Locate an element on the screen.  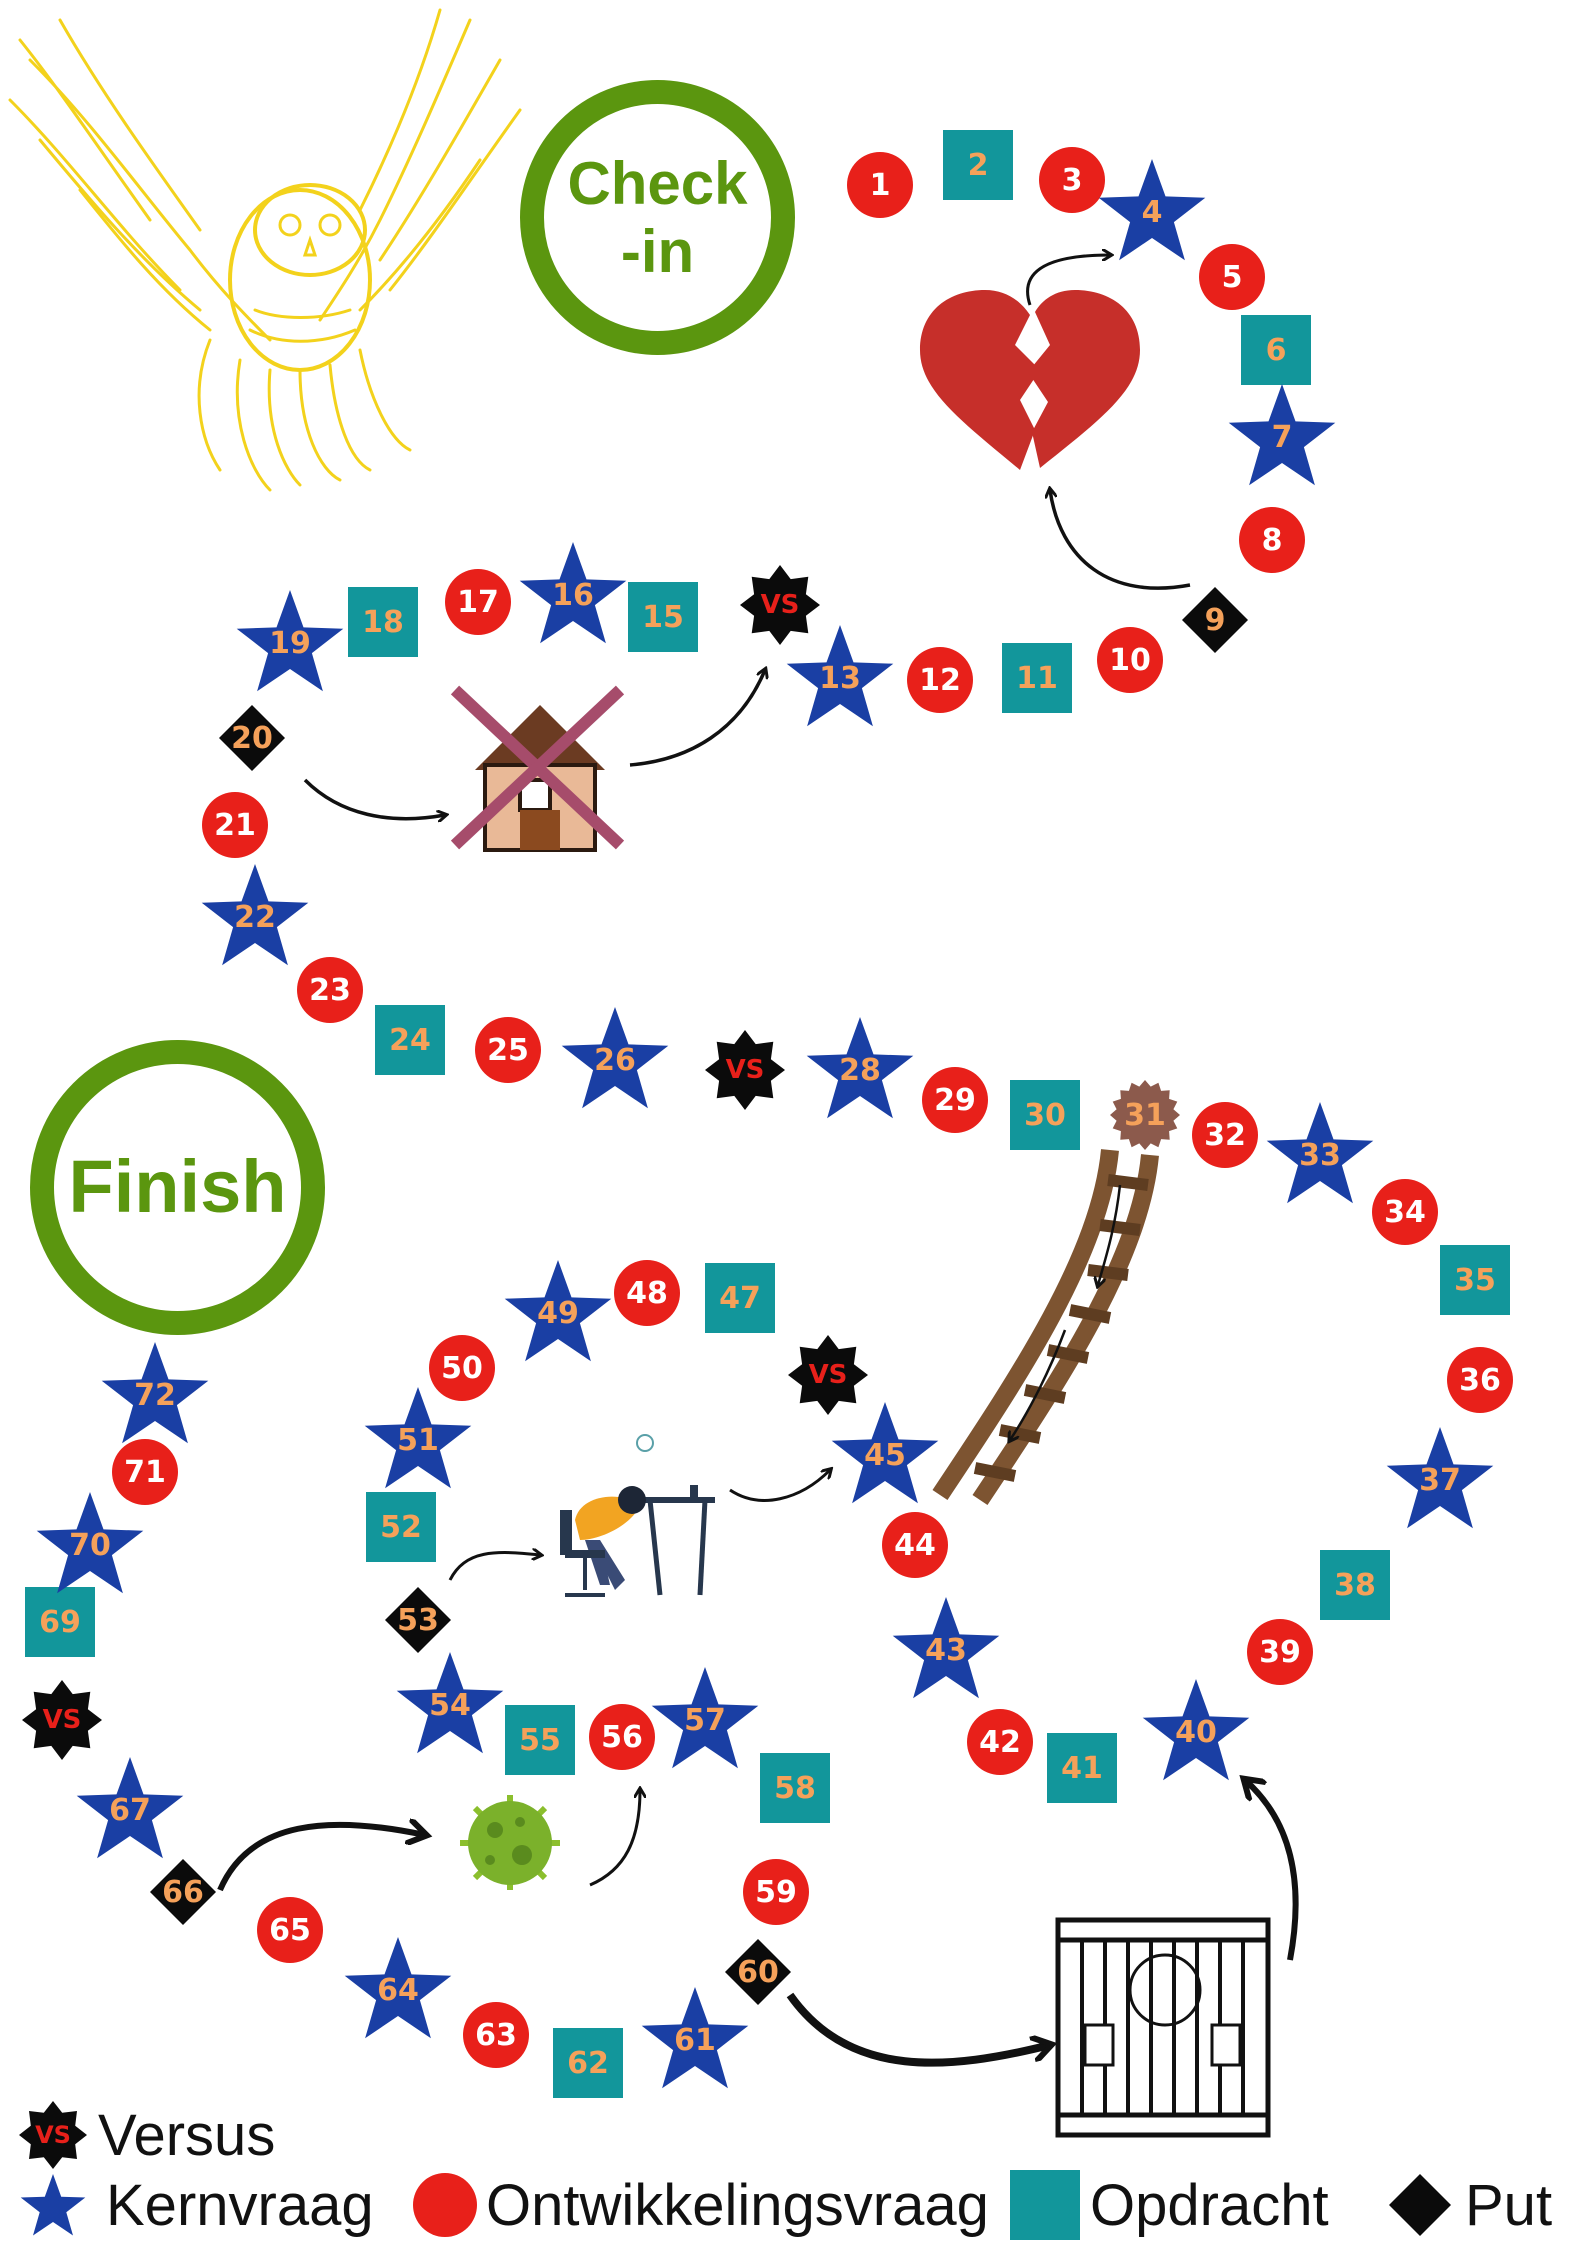
legend-kernvraag: Kernvraag is located at coordinates (196, 2205).